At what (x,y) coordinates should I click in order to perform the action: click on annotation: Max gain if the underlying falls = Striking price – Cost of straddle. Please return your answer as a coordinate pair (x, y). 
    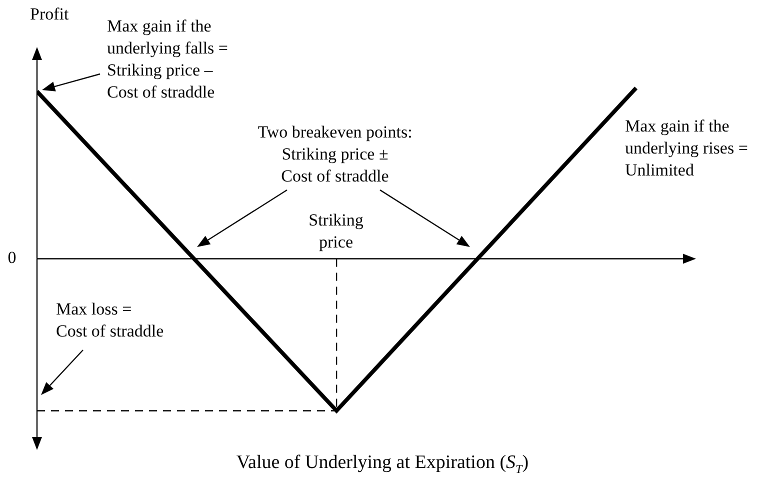
    Looking at the image, I should click on (167, 59).